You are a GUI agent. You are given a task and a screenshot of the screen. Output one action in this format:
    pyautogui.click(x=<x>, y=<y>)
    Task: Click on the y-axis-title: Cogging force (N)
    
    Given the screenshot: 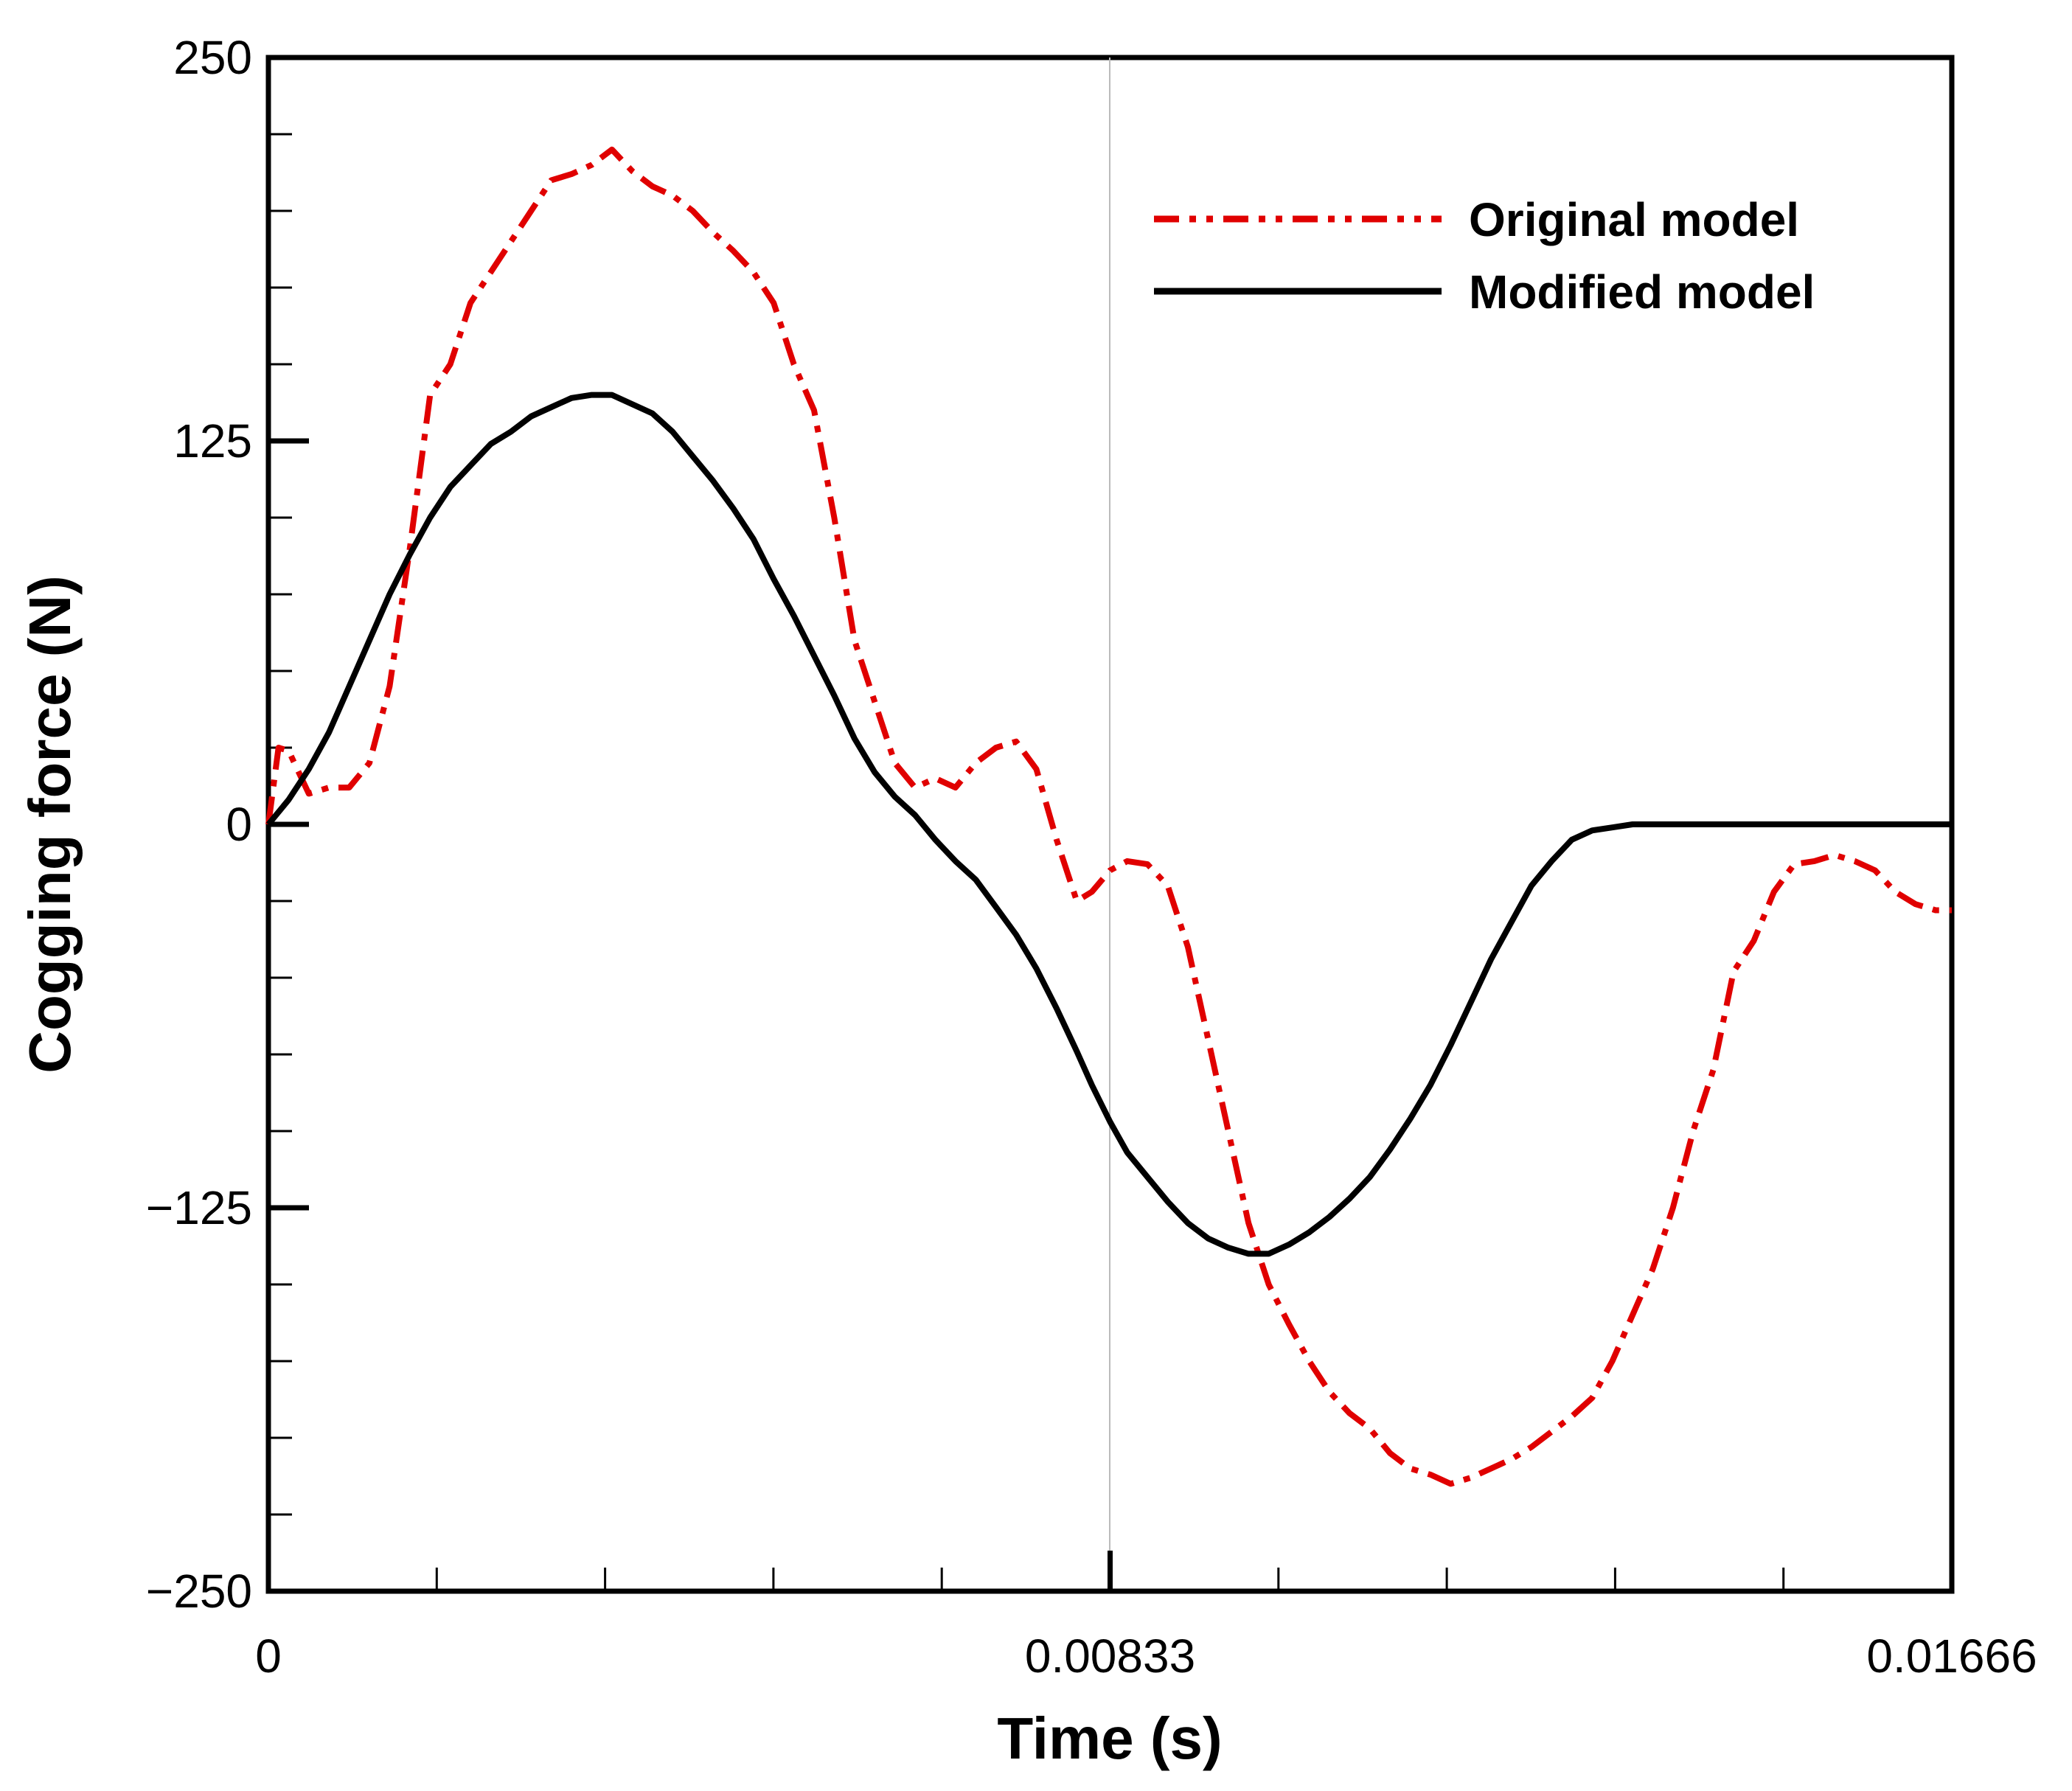 What is the action you would take?
    pyautogui.click(x=50, y=824)
    